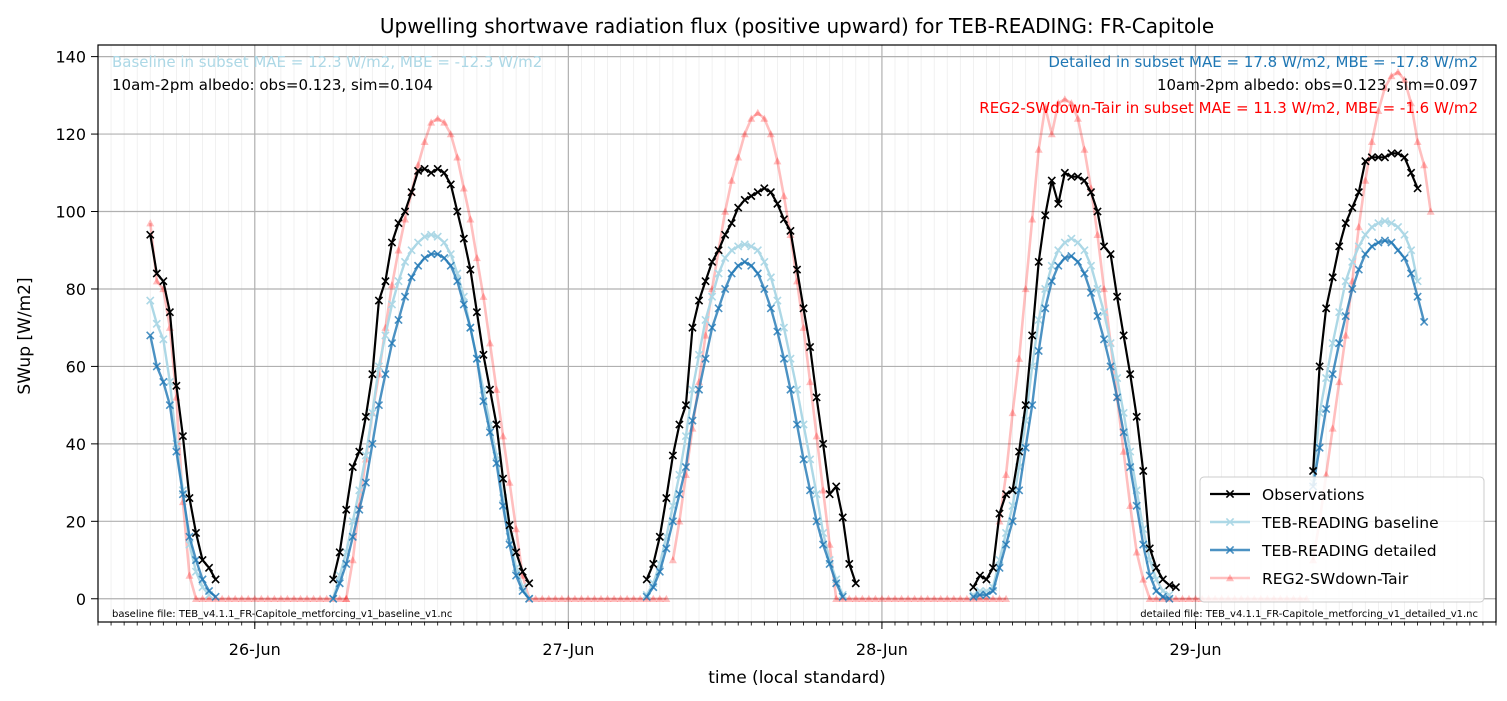 The height and width of the screenshot is (701, 1507). I want to click on legend-box, so click(1342, 539).